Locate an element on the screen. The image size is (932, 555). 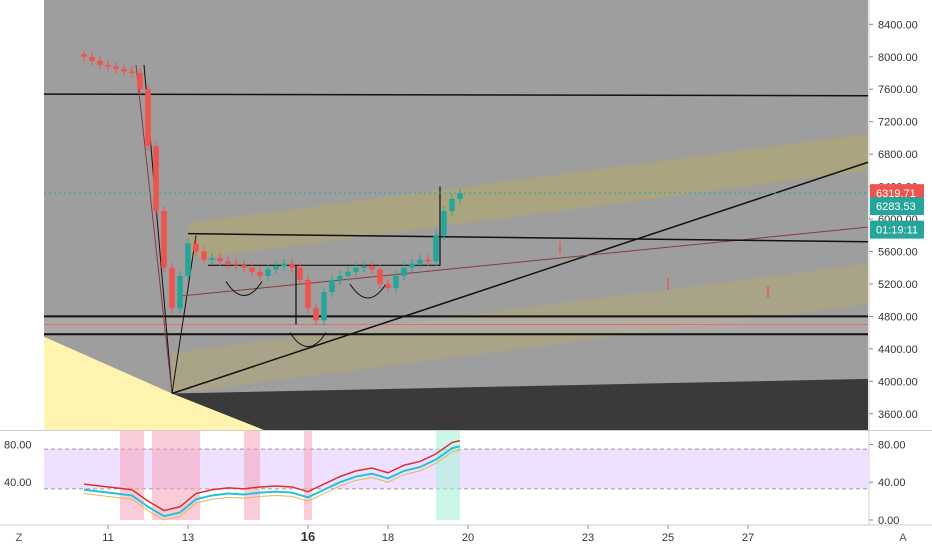
time-tick-label: 11 is located at coordinates (107, 538).